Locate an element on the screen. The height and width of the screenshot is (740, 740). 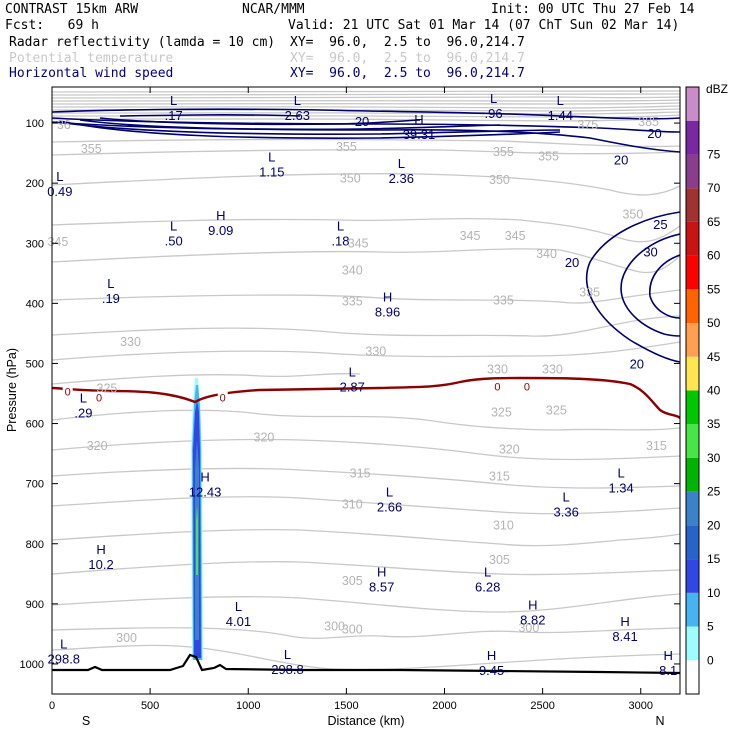
model-title: CONTRAST 15km ARW is located at coordinates (72, 9).